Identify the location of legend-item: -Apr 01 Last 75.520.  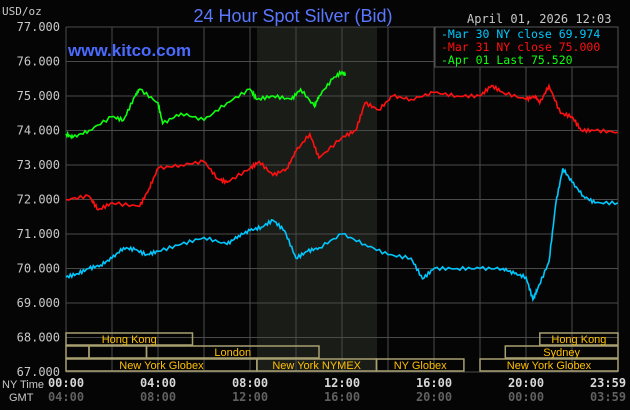
(507, 60).